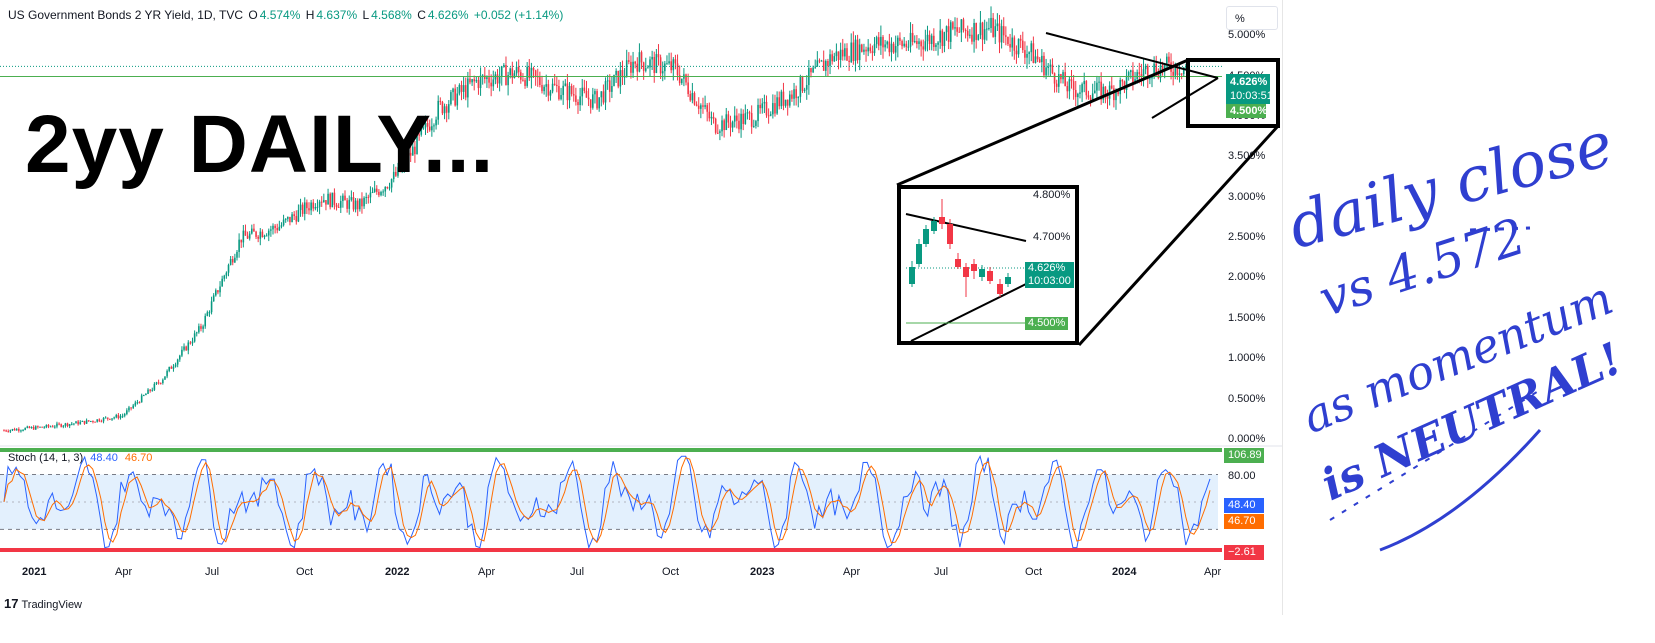  What do you see at coordinates (942, 220) in the screenshot?
I see `inset-candle-body` at bounding box center [942, 220].